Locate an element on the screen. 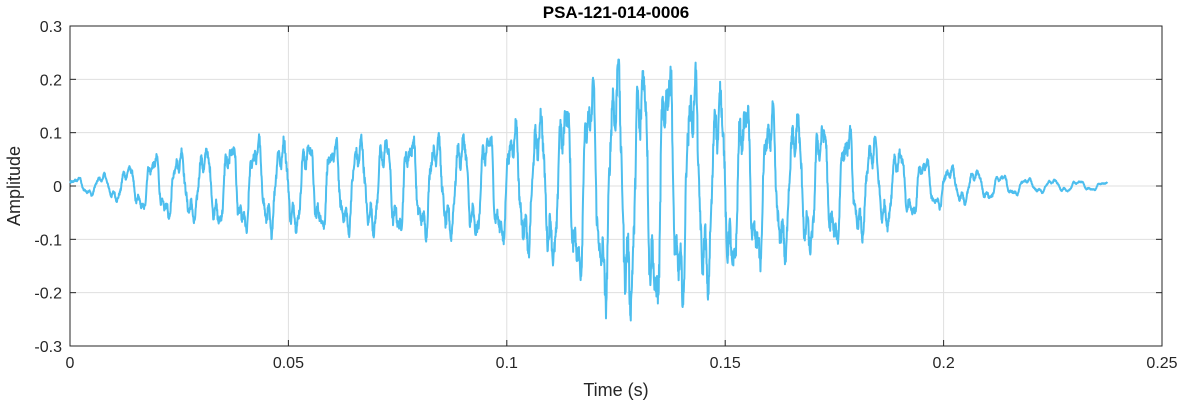 Image resolution: width=1182 pixels, height=404 pixels. x-axis-label: Time (s) is located at coordinates (615, 390).